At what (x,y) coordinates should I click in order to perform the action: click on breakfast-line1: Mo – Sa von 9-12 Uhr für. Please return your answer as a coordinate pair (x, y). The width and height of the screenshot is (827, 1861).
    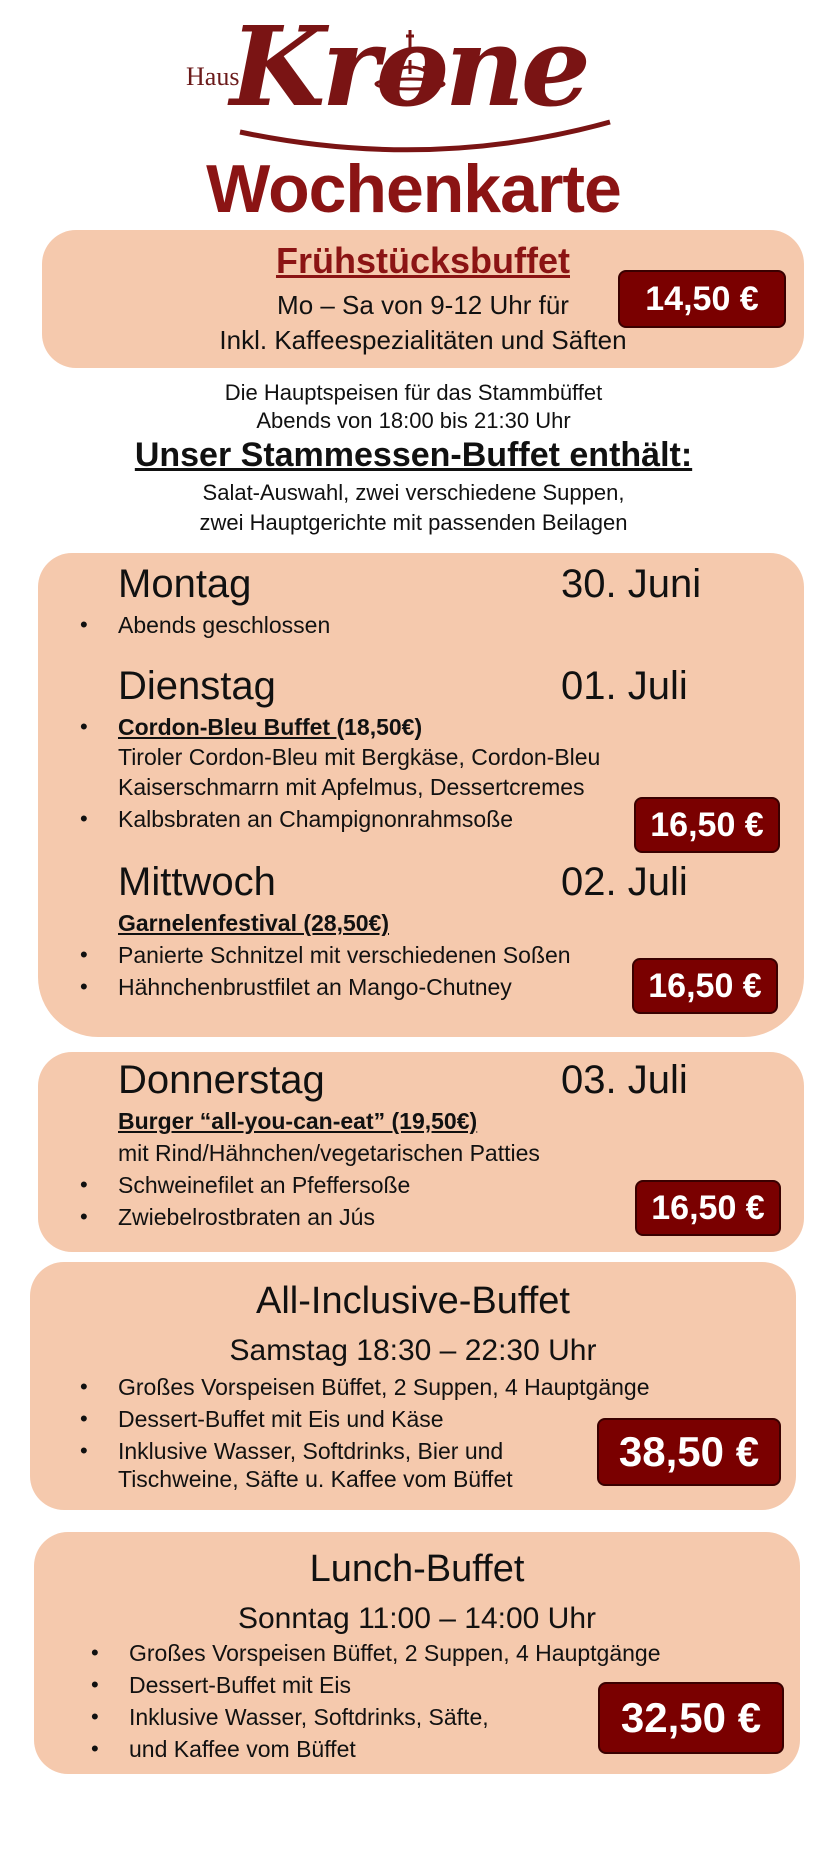
    Looking at the image, I should click on (423, 305).